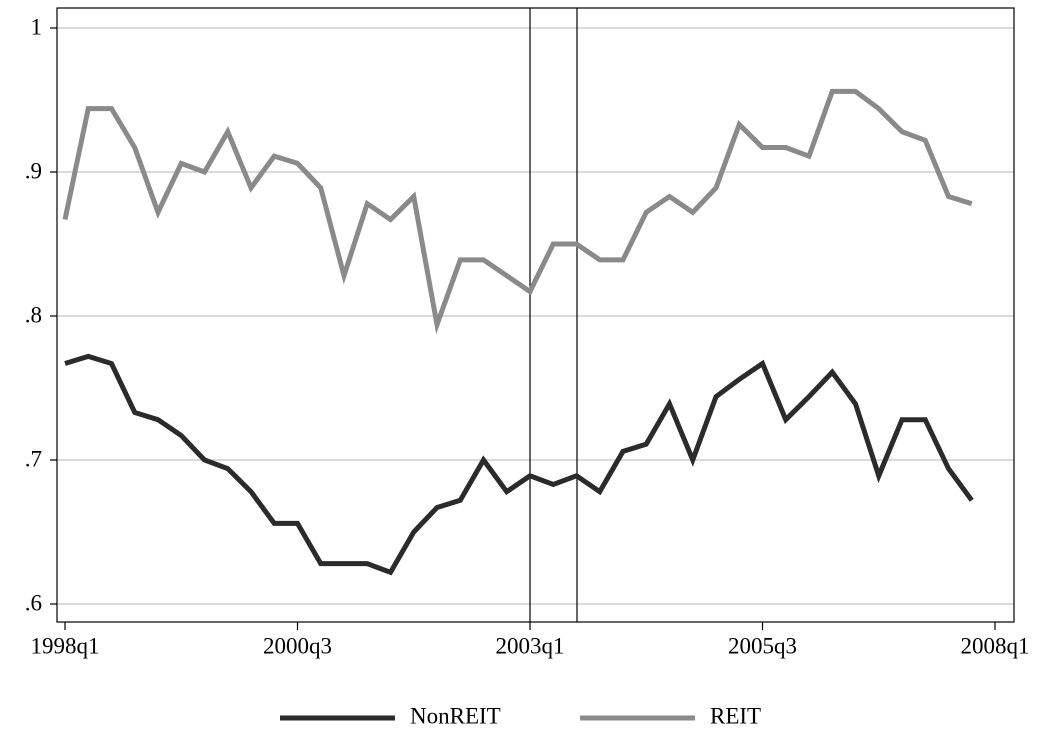  I want to click on y-tick-label: .7, so click(33, 458).